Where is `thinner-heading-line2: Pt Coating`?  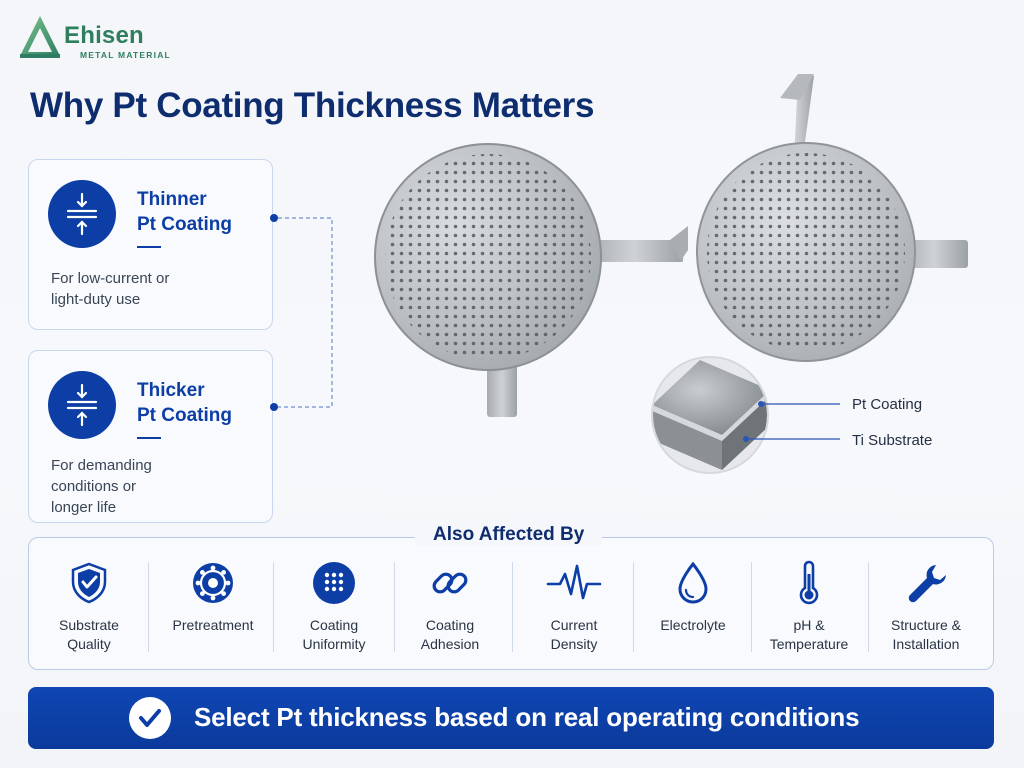
thinner-heading-line2: Pt Coating is located at coordinates (184, 224).